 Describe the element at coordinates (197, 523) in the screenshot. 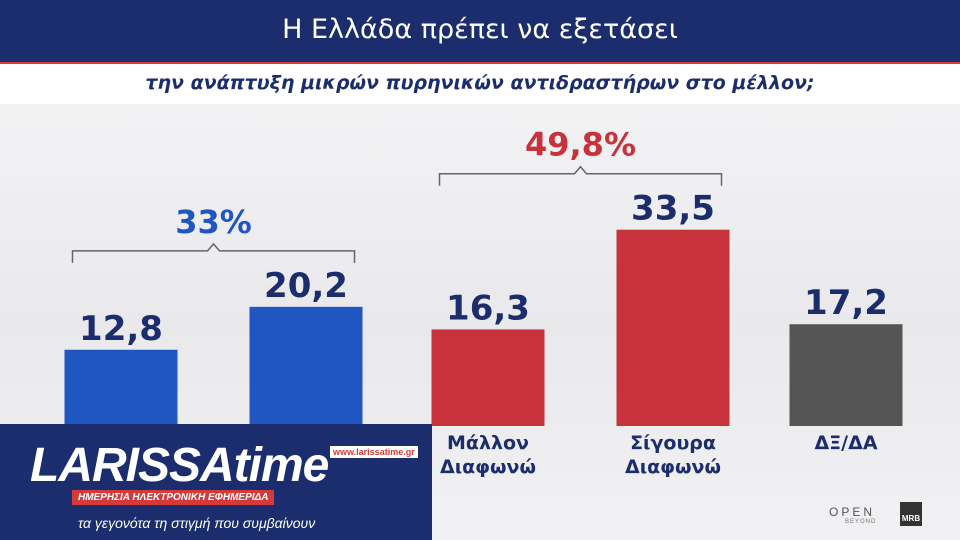

I see `logo-tagline: τα γεγονότα τη στιγμή που συμβαίνουν` at that location.